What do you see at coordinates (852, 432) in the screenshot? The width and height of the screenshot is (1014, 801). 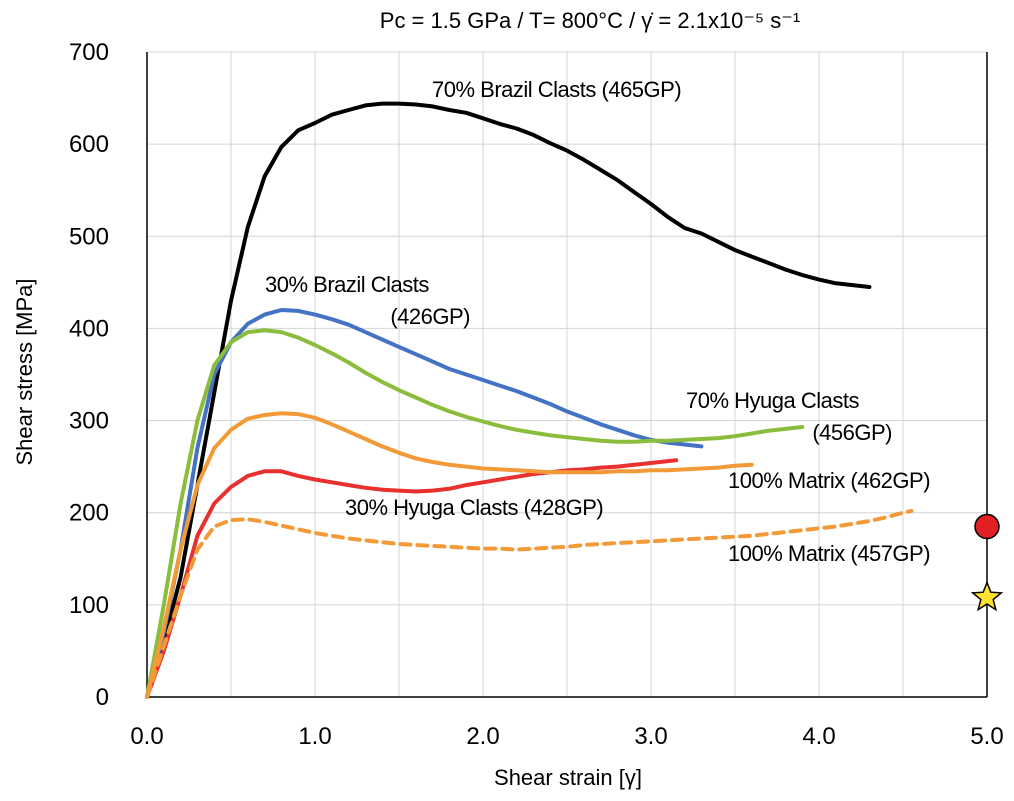 I see `series-label-3: (456GP)` at bounding box center [852, 432].